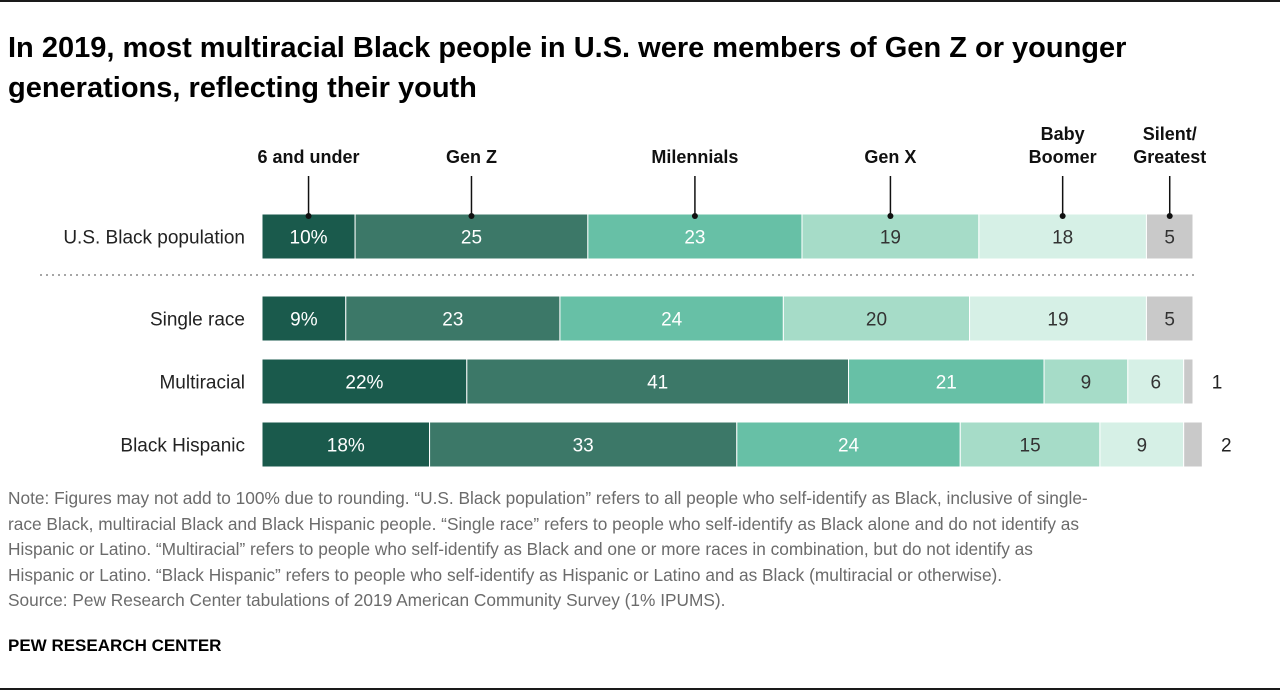 This screenshot has width=1280, height=692. I want to click on legend-label: Silent/, so click(1170, 134).